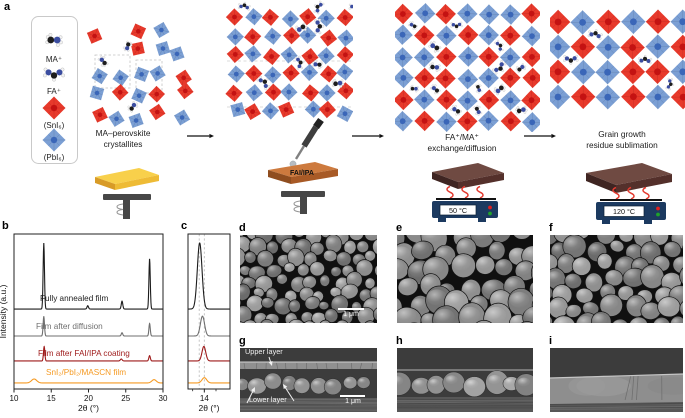 The height and width of the screenshot is (418, 685). Describe the element at coordinates (204, 398) in the screenshot. I see `x-tick-label: 14` at that location.